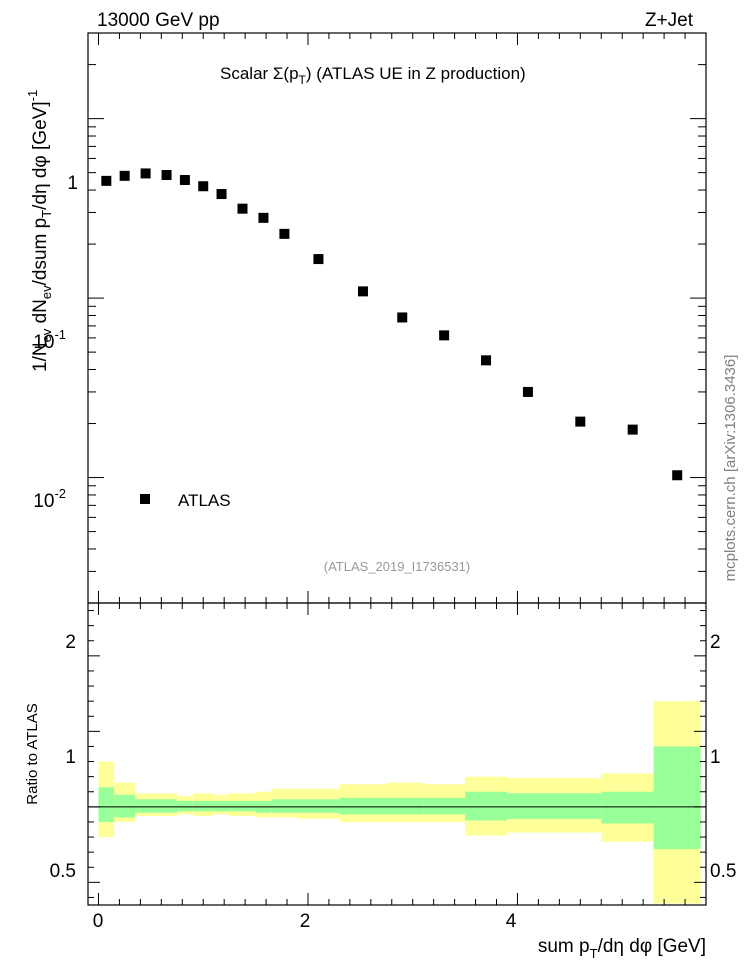  I want to click on legend-marker-atlas, so click(145, 499).